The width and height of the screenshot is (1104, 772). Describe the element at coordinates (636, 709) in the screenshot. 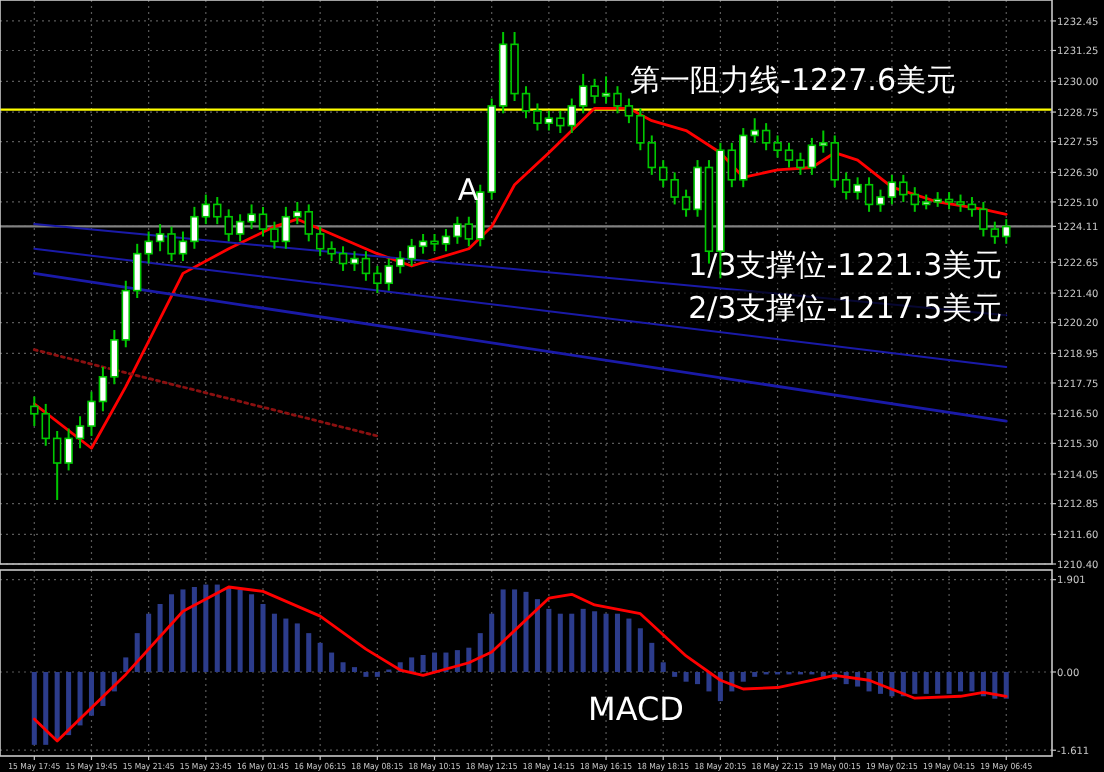

I see `annotation: MACD` at that location.